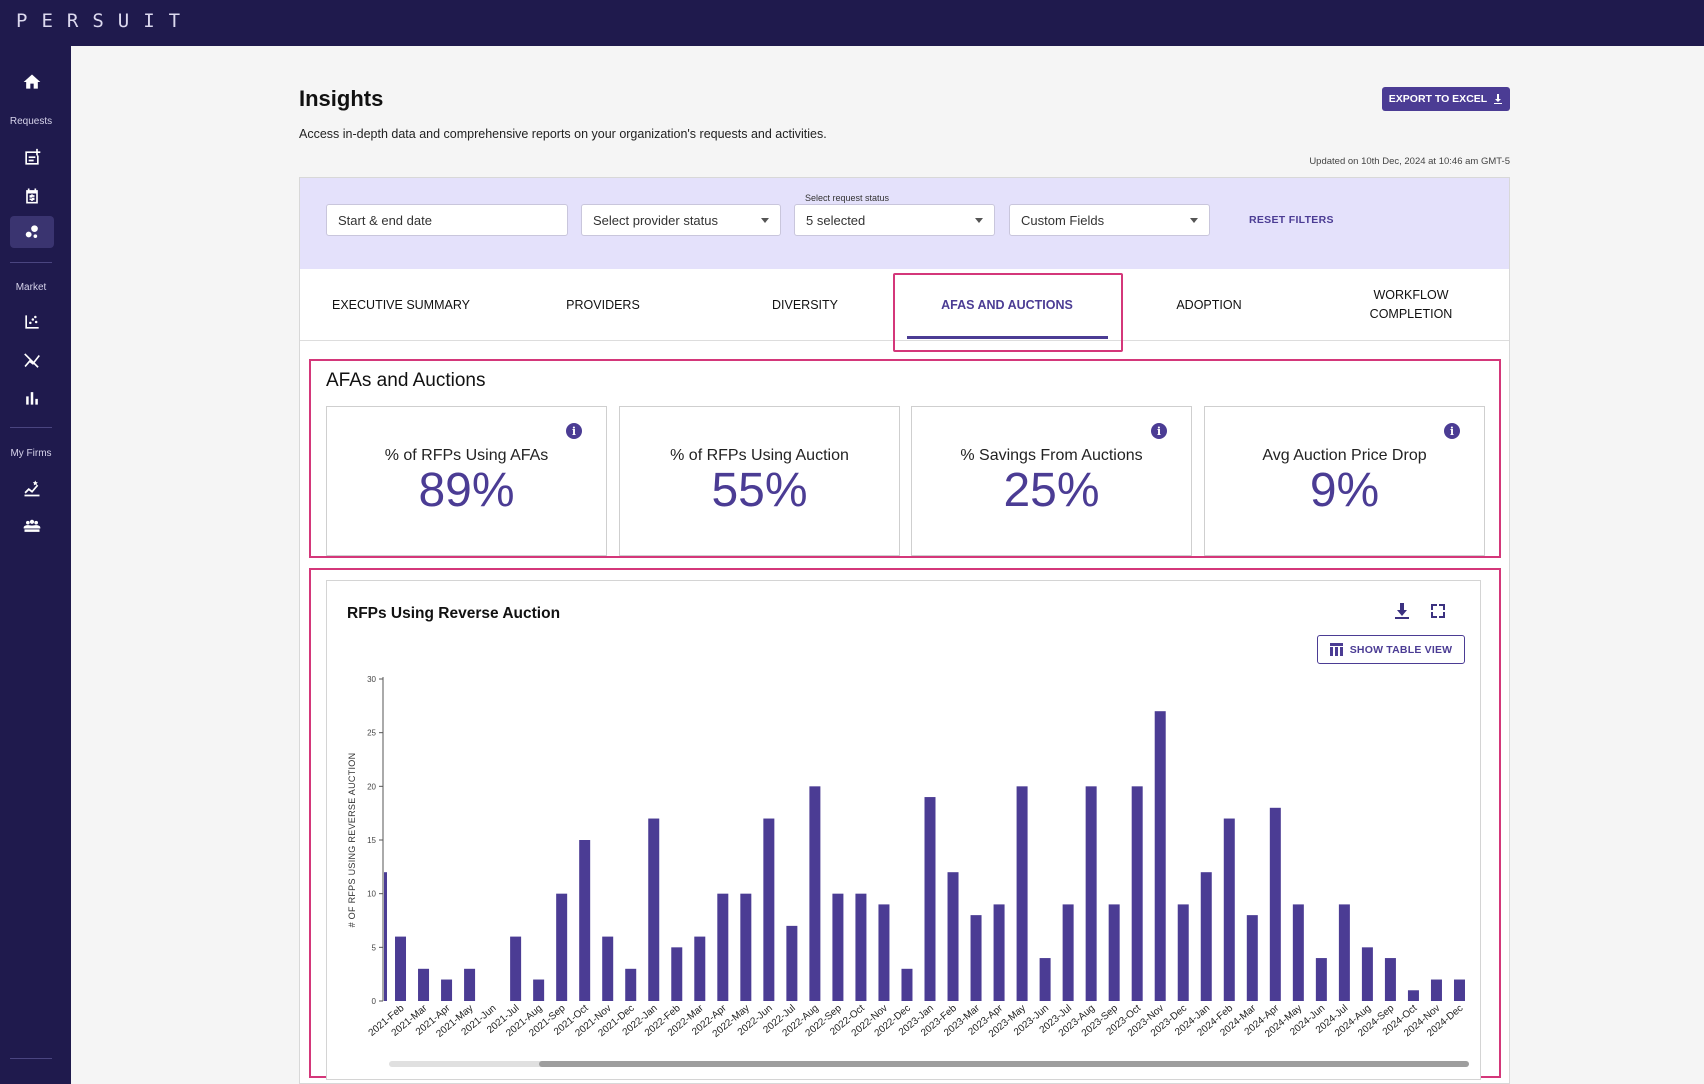 The image size is (1704, 1084). Describe the element at coordinates (894, 214) in the screenshot. I see `request-status-select: Select request status 5 selected` at that location.